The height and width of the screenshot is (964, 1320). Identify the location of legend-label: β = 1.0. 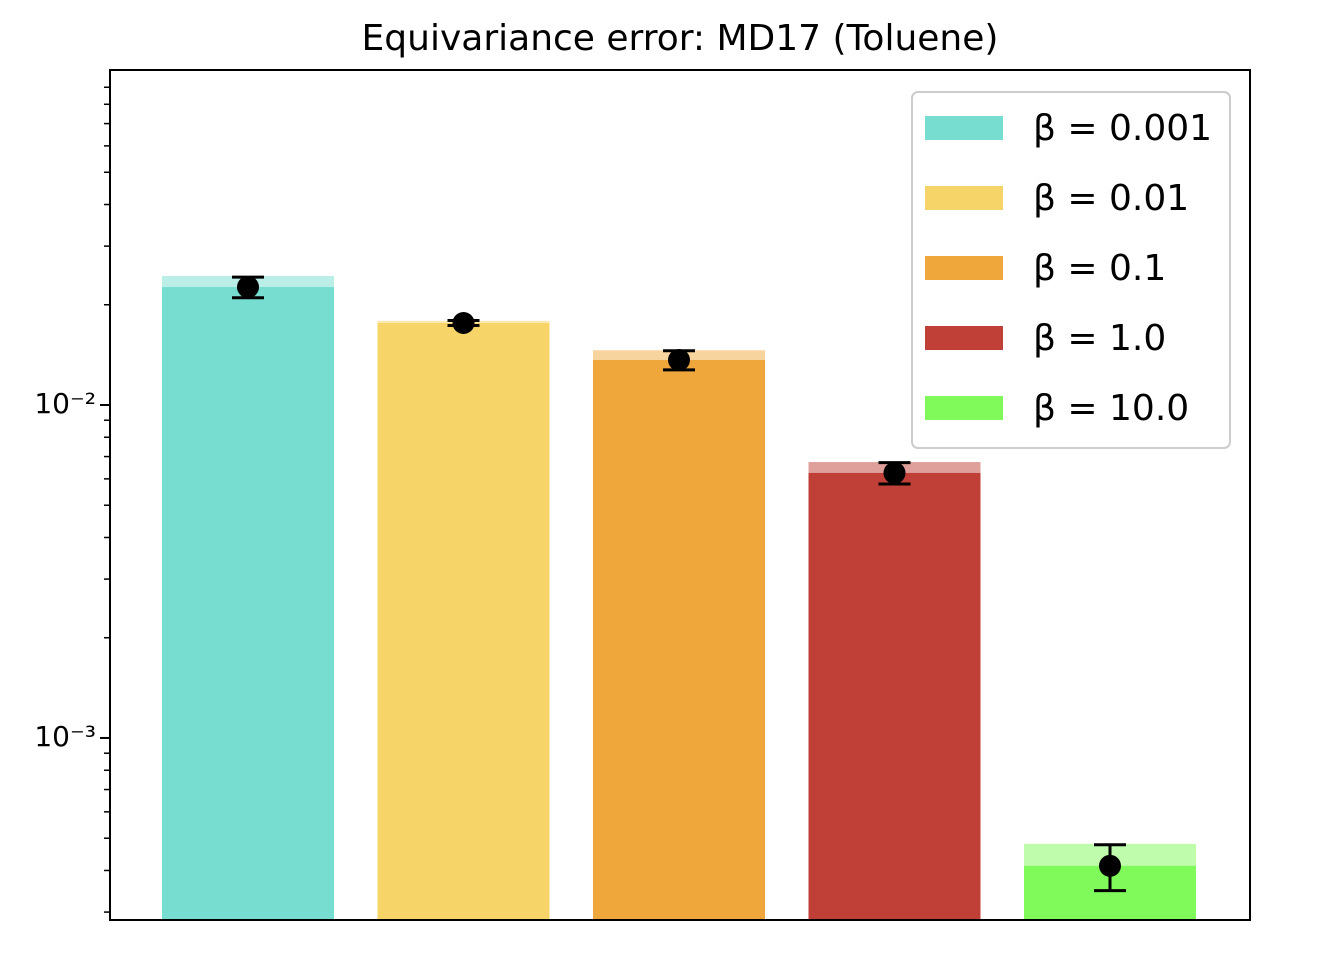
(1099, 338).